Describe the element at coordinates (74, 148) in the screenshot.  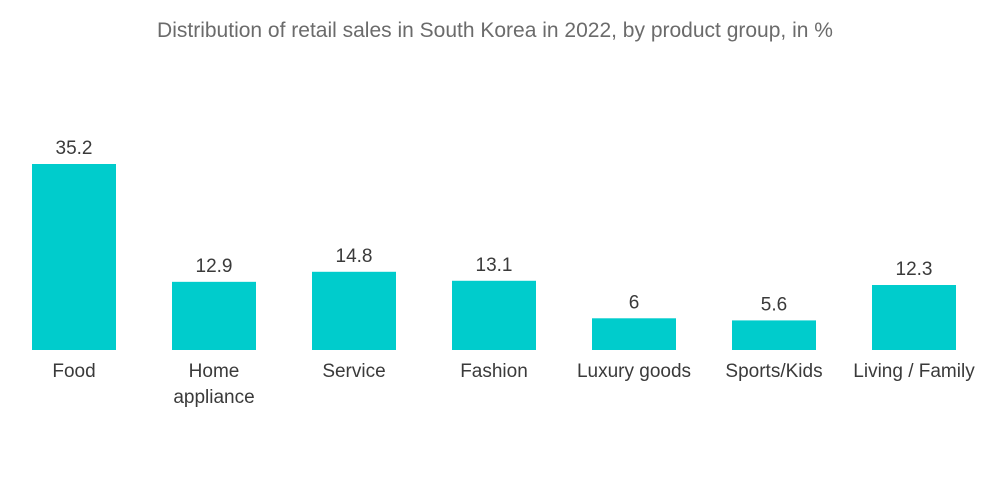
I see `value-label-0: 35.2` at that location.